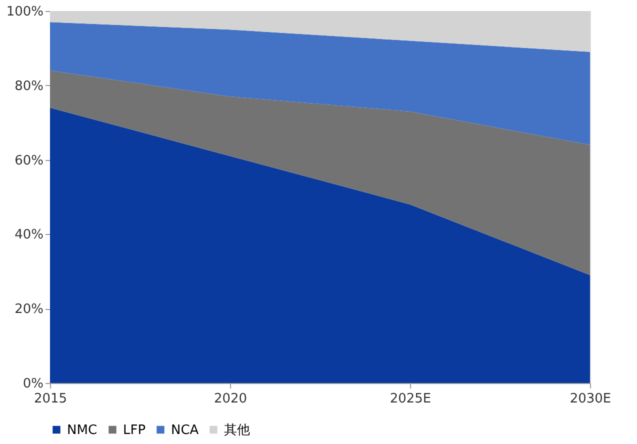 This screenshot has width=637, height=444. I want to click on y-tick-label: 0%, so click(33, 384).